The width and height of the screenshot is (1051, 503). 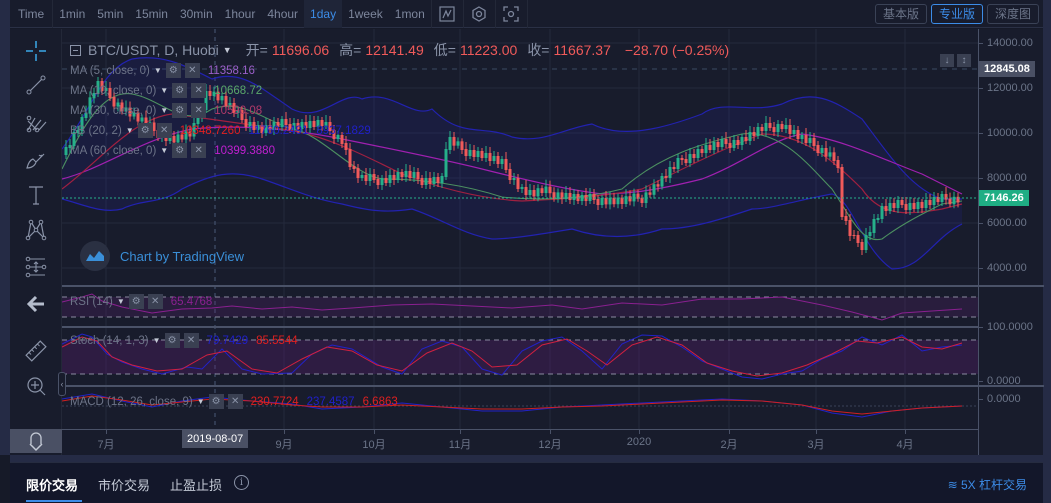 I want to click on tab-limit-order: 限价交易, so click(x=52, y=485).